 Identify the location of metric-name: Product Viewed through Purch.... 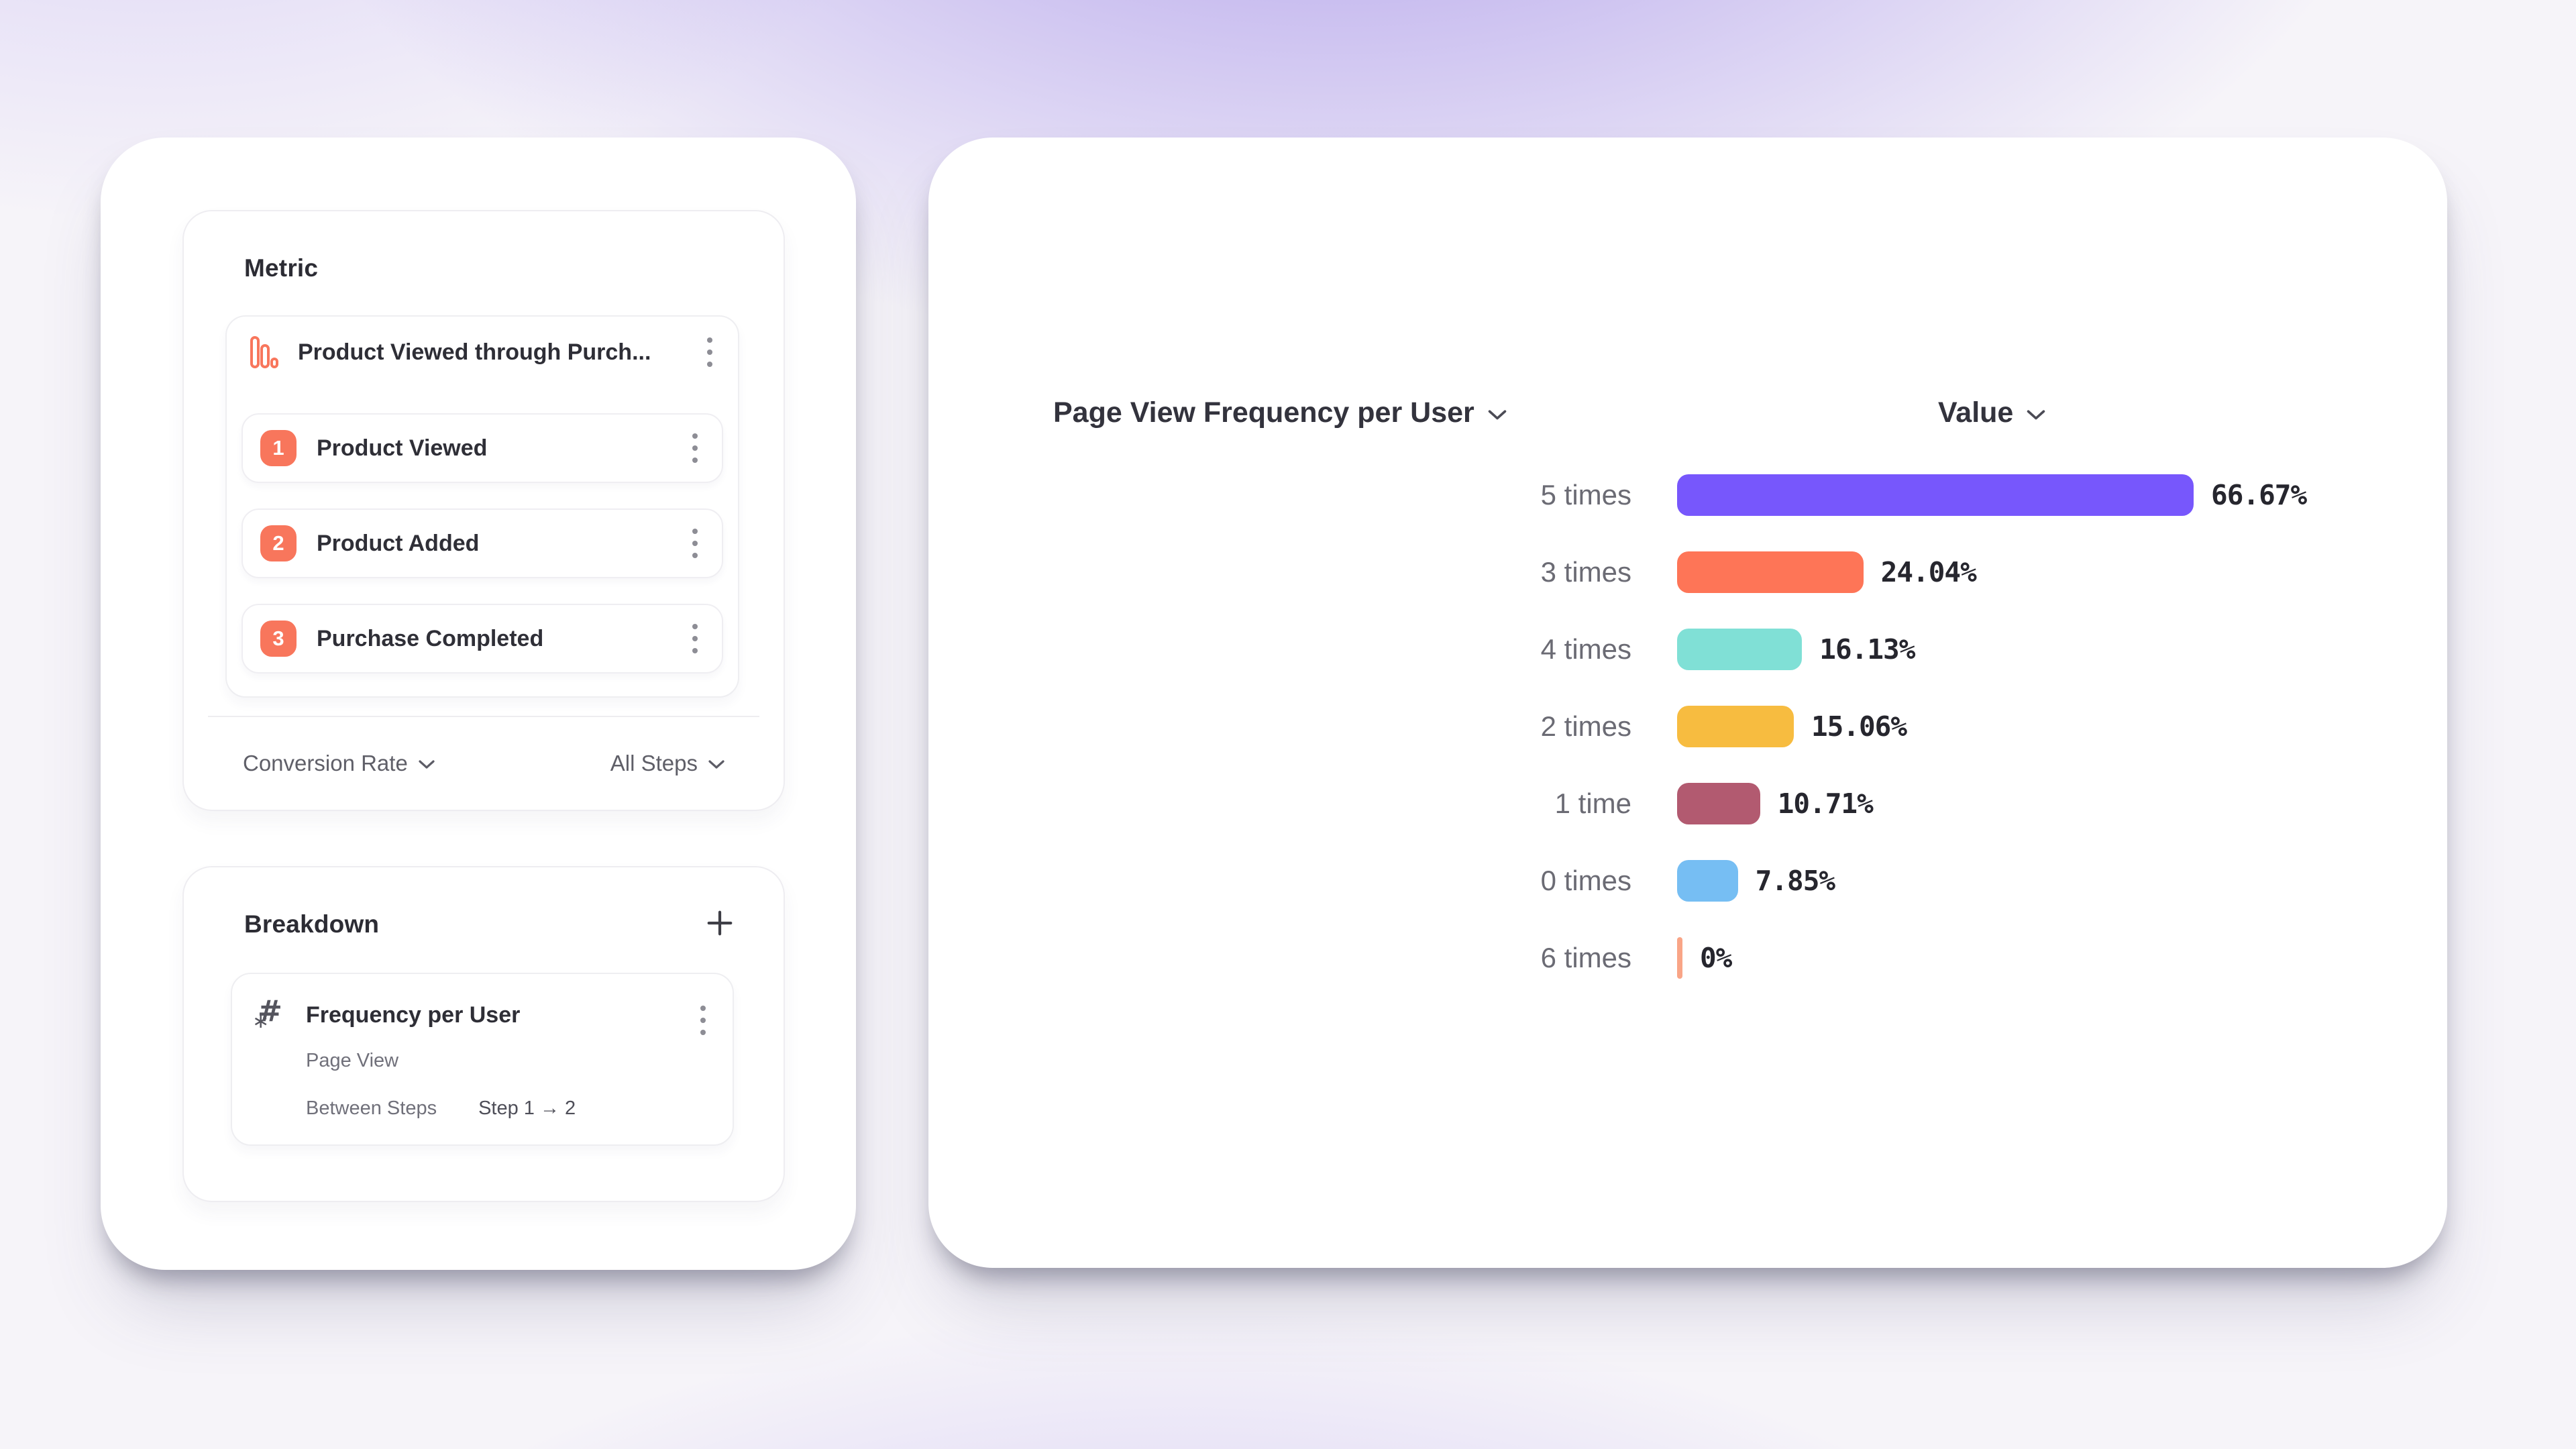
(474, 352).